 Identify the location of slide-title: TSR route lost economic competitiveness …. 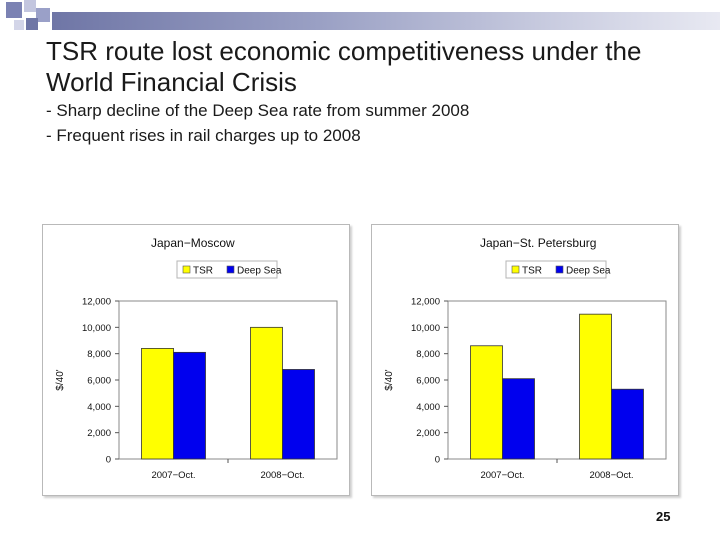
(344, 66).